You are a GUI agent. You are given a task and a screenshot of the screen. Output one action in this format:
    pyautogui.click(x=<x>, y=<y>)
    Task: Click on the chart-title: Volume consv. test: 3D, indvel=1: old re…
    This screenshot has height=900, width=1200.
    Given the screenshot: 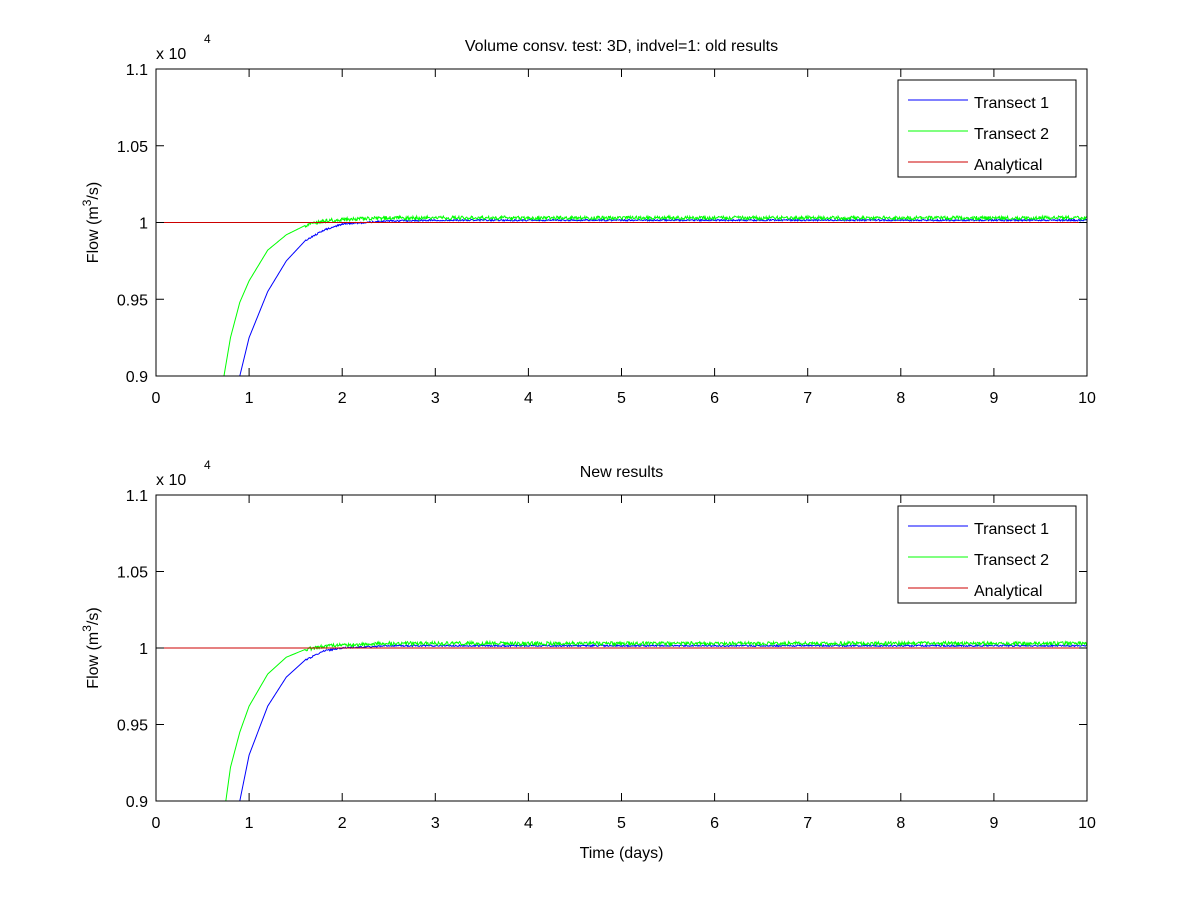 What is the action you would take?
    pyautogui.click(x=621, y=46)
    